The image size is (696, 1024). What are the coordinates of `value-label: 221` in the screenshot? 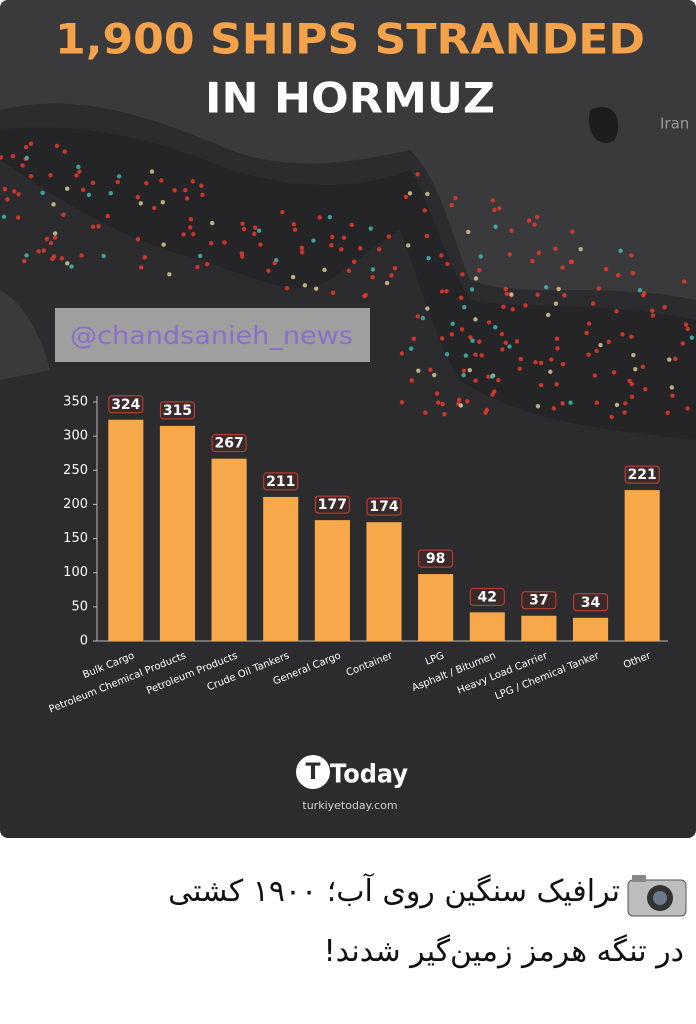 It's located at (642, 475).